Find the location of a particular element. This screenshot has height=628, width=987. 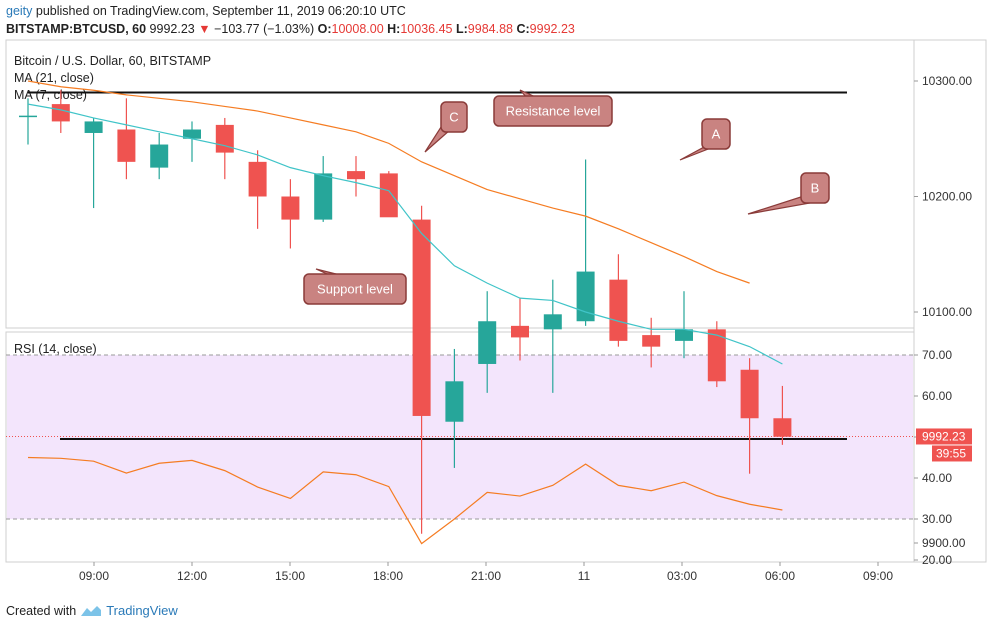

time-tick-label: 12:00 is located at coordinates (192, 576).